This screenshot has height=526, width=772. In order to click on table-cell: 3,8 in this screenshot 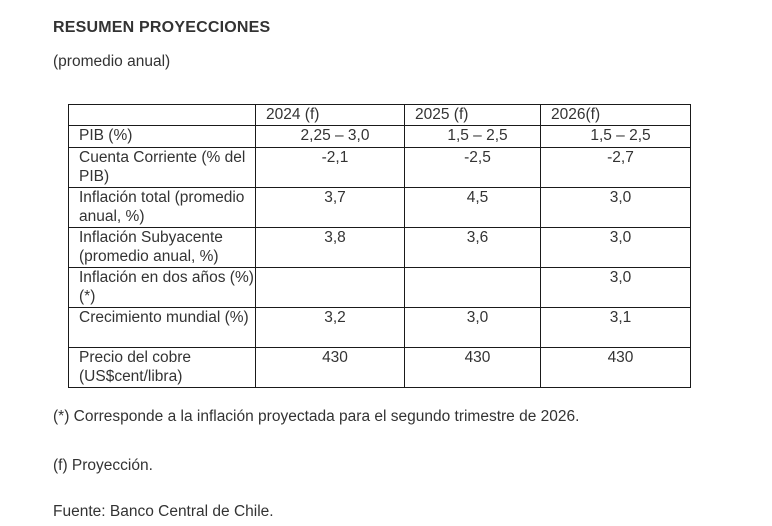, I will do `click(330, 247)`.